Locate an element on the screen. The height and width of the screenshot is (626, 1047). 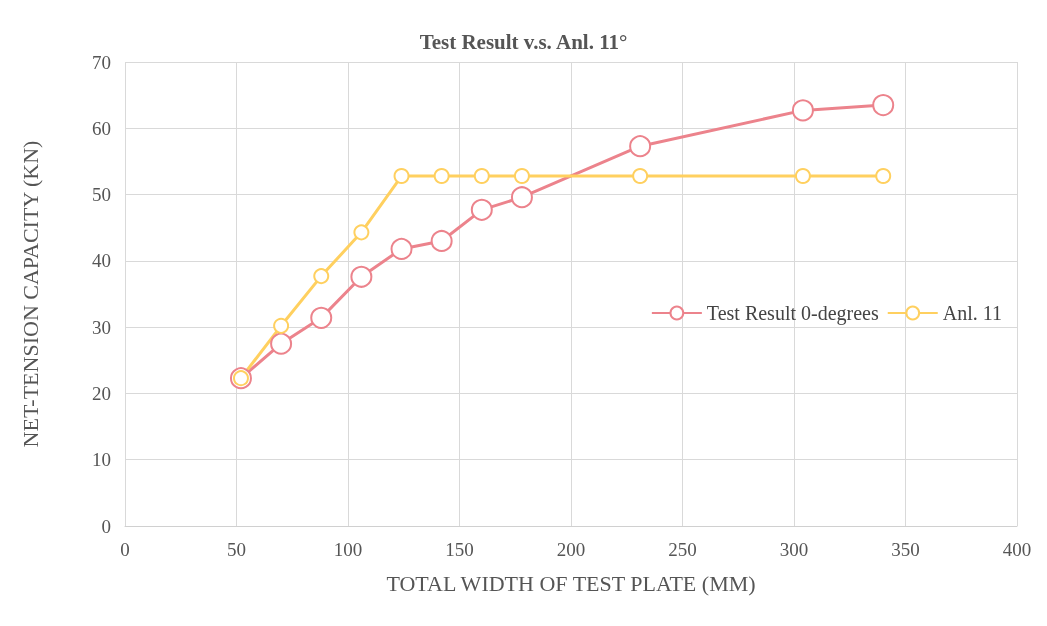
y-tick-label: 60 is located at coordinates (101, 128).